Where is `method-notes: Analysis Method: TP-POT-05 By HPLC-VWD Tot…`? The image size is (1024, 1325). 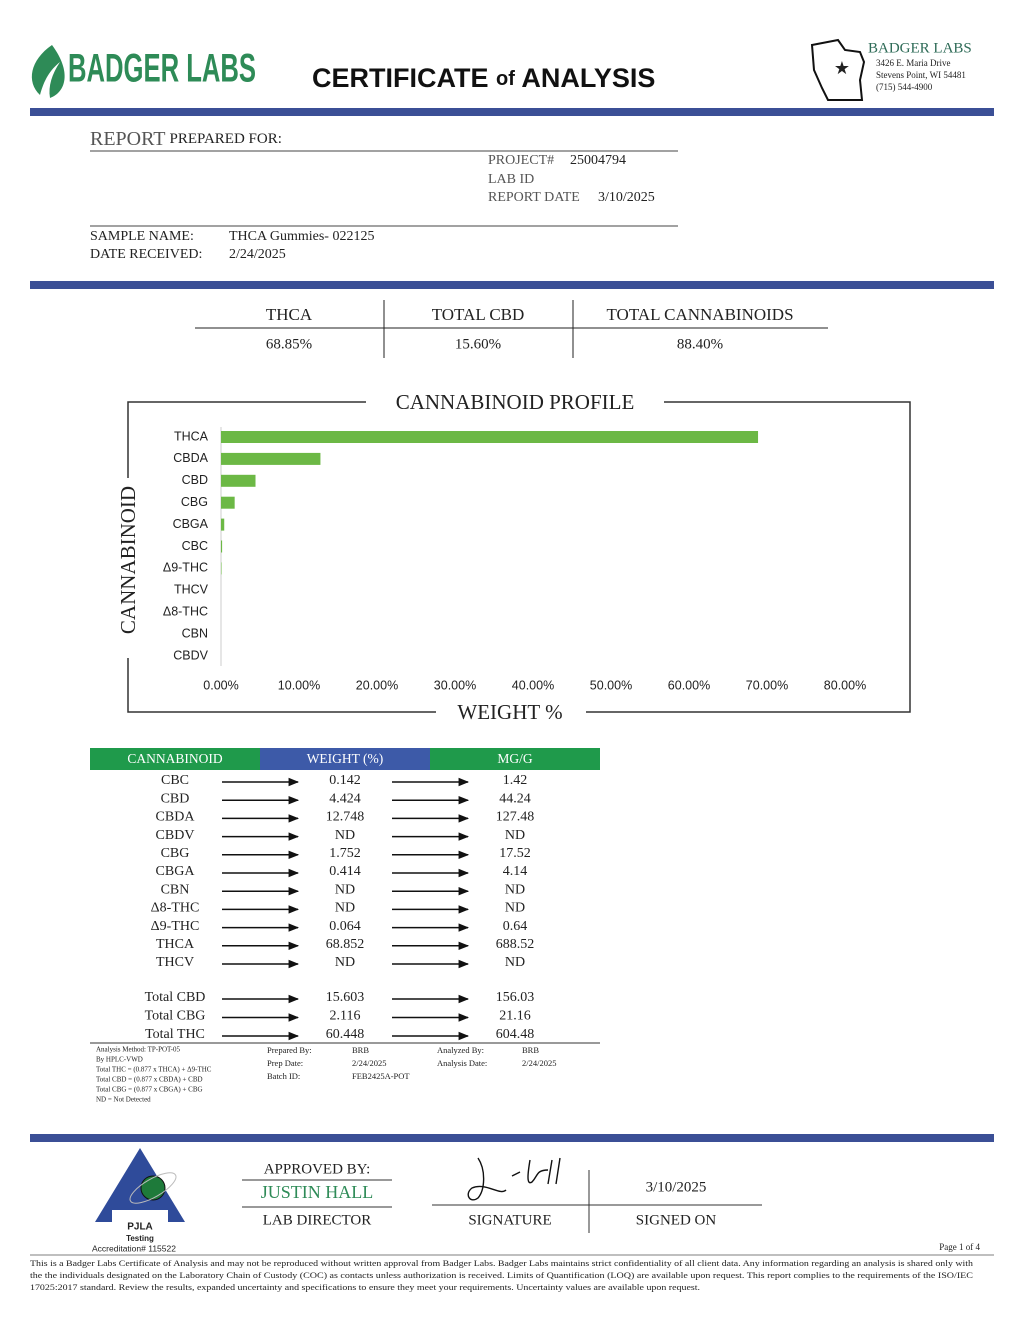
method-notes: Analysis Method: TP-POT-05 By HPLC-VWD Tot… is located at coordinates (154, 1075).